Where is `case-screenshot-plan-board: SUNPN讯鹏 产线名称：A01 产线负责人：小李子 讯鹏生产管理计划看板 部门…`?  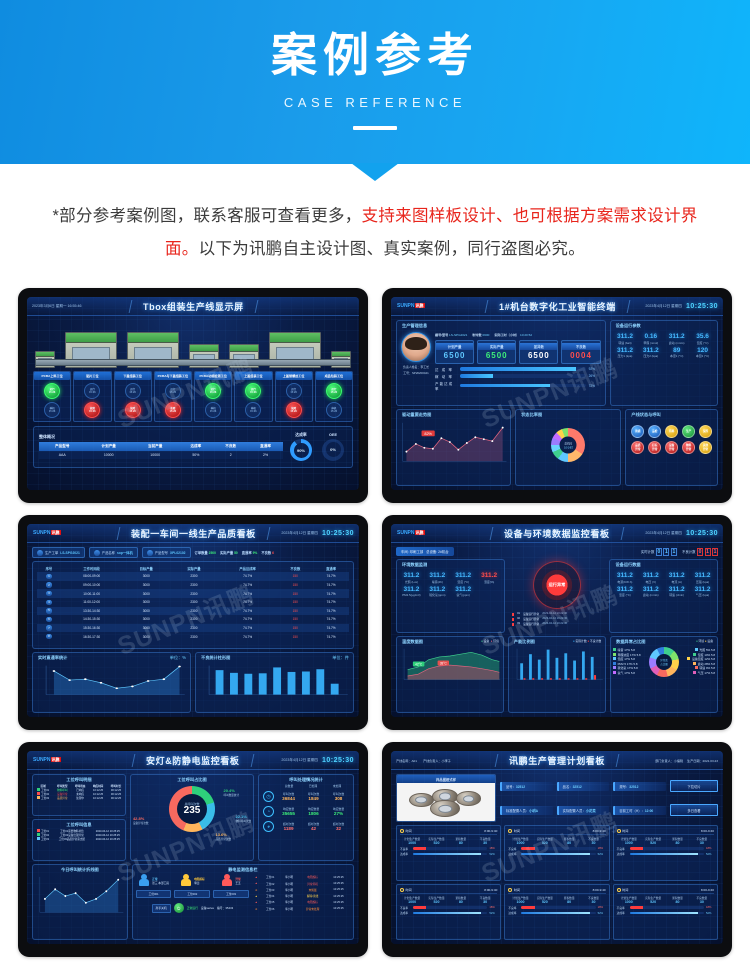 case-screenshot-plan-board: SUNPN讯鹏 产线名称：A01 产线负责人：小李子 讯鹏生产管理计划看板 部门… is located at coordinates (557, 849).